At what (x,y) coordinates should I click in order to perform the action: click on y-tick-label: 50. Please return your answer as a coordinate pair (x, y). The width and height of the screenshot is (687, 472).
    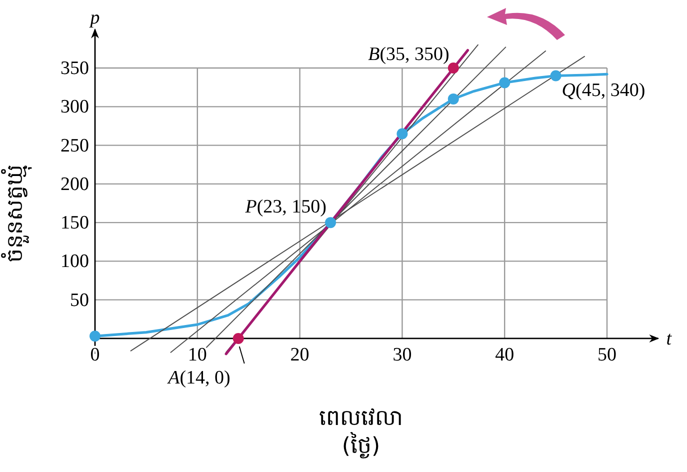
    Looking at the image, I should click on (79, 300).